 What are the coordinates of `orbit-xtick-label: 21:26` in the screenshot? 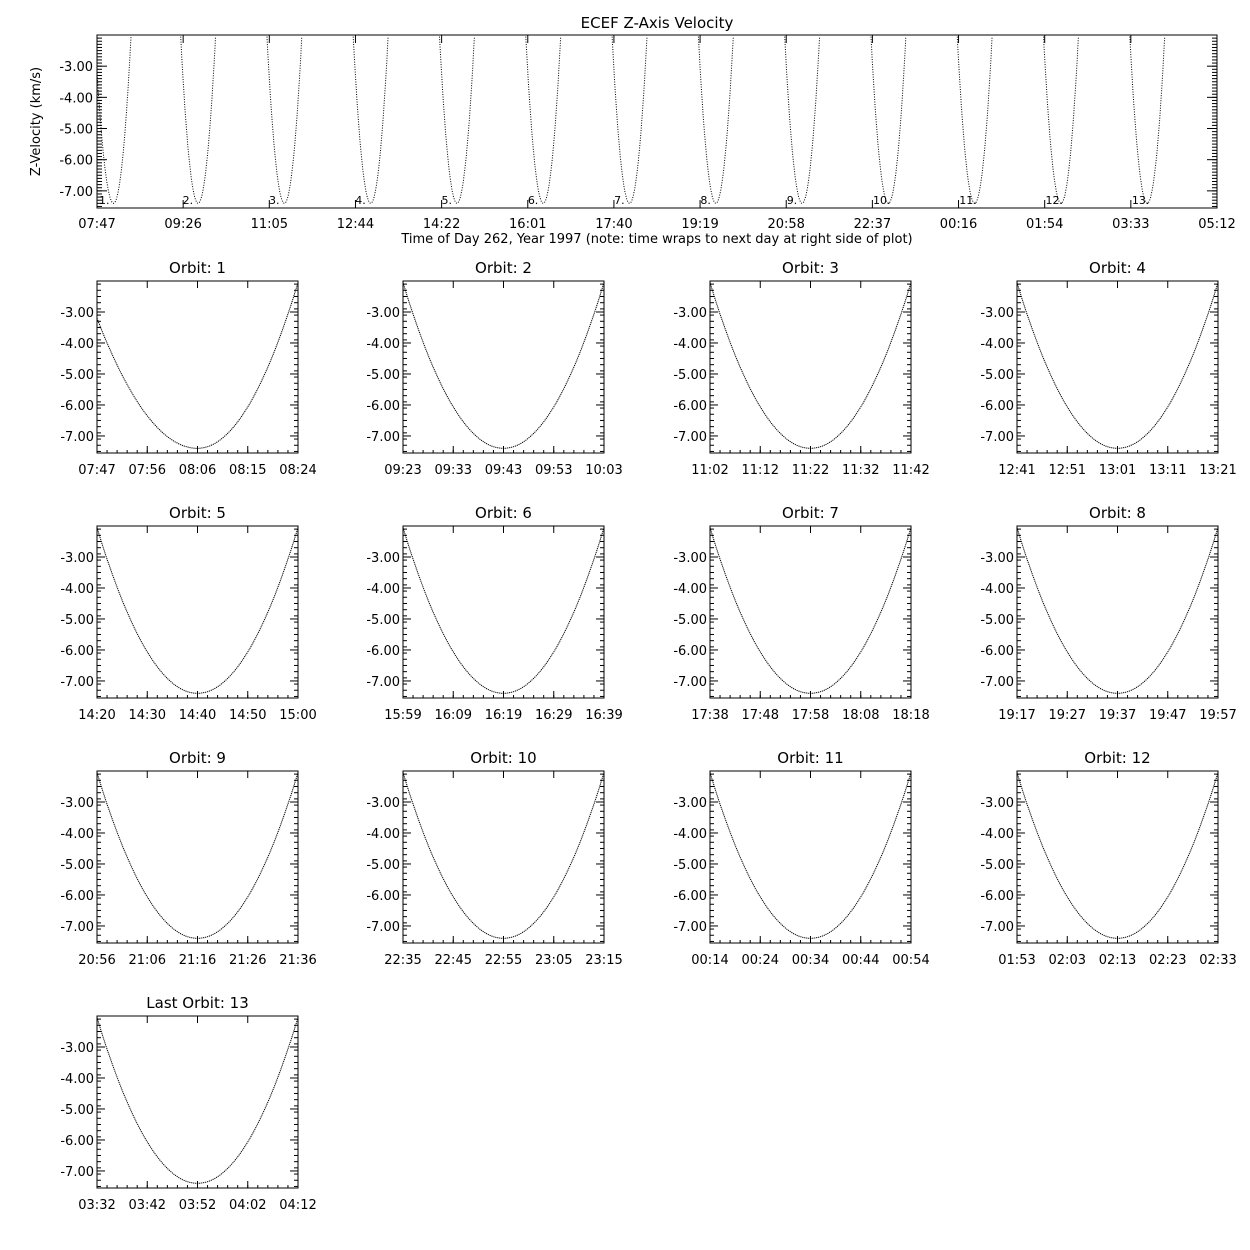 It's located at (247, 960).